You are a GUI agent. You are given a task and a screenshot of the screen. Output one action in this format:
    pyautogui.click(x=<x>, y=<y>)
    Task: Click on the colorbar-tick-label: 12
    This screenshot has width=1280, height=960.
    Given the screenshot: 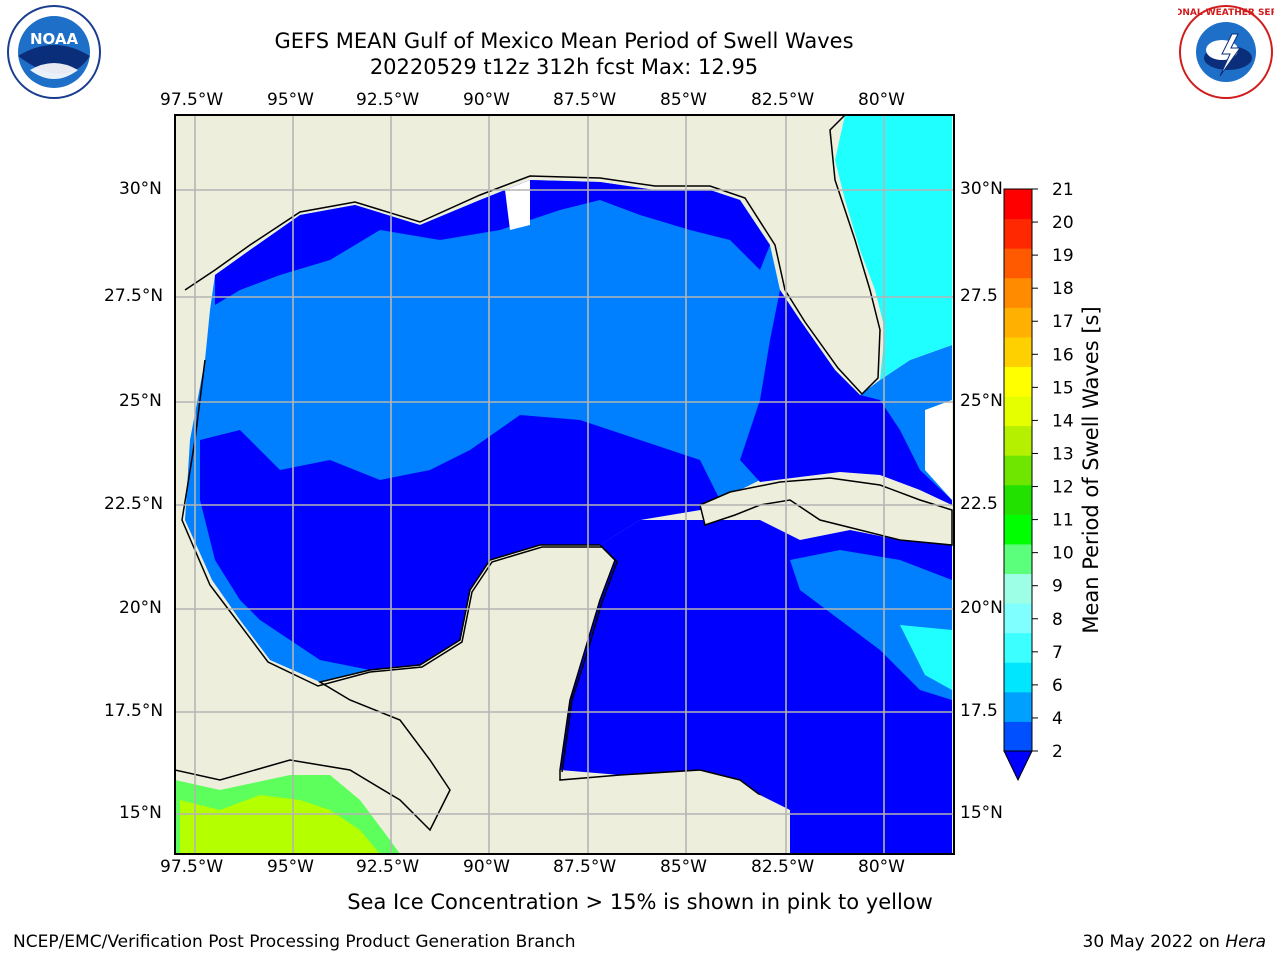 What is the action you would take?
    pyautogui.click(x=1063, y=488)
    